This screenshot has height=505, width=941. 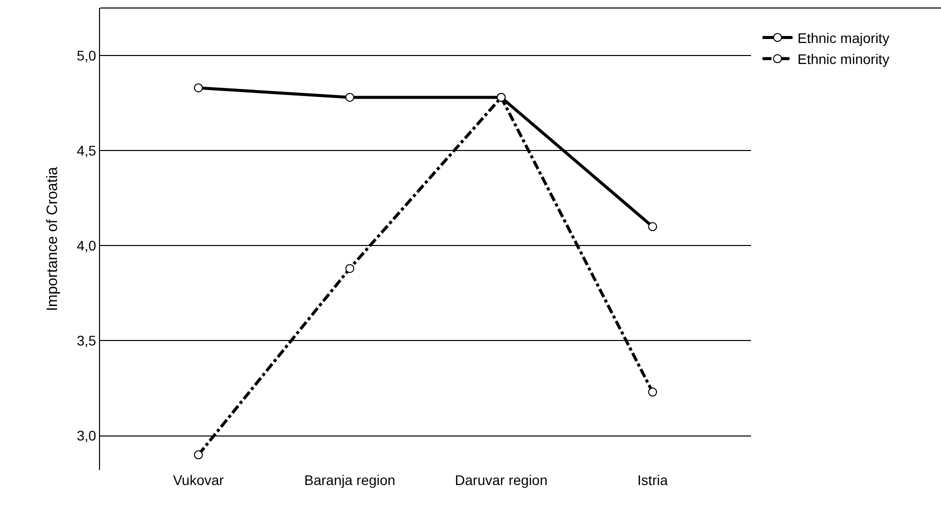 What do you see at coordinates (86, 55) in the screenshot?
I see `y-tick-label: 5,0` at bounding box center [86, 55].